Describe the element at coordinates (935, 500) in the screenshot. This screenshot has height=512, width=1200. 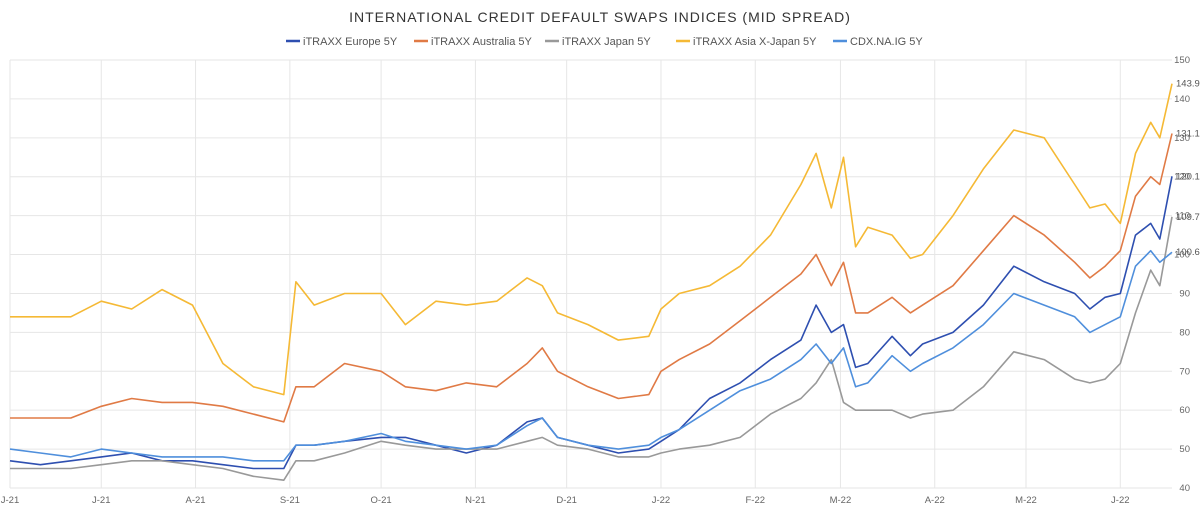
I see `x-tick-label: A-22` at that location.